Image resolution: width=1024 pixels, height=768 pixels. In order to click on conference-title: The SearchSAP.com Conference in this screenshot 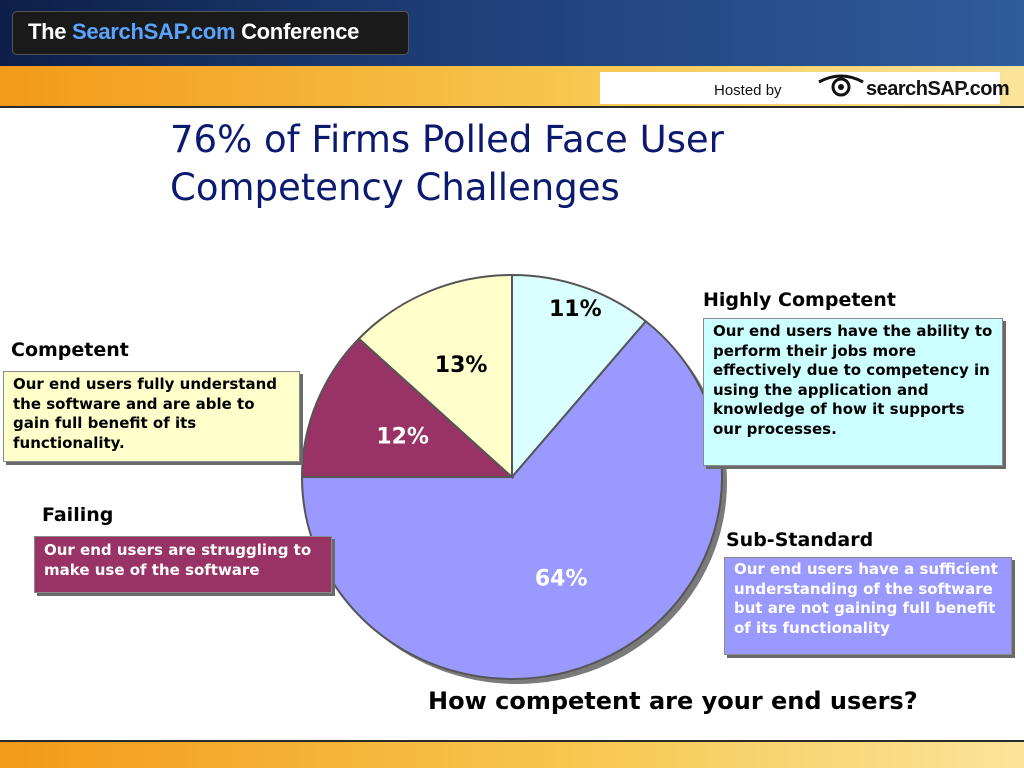, I will do `click(194, 31)`.